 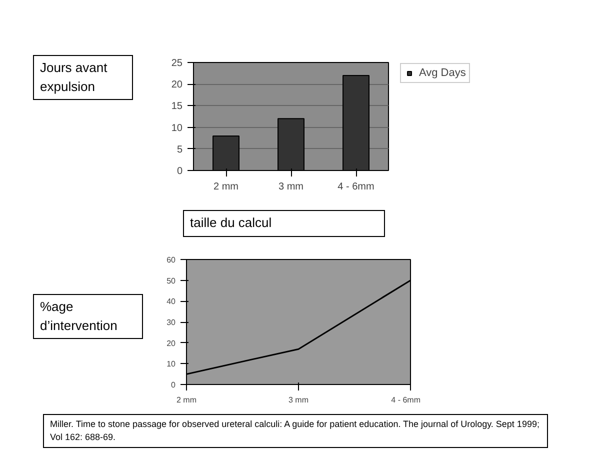 I want to click on y-tick-label: 30, so click(x=171, y=322).